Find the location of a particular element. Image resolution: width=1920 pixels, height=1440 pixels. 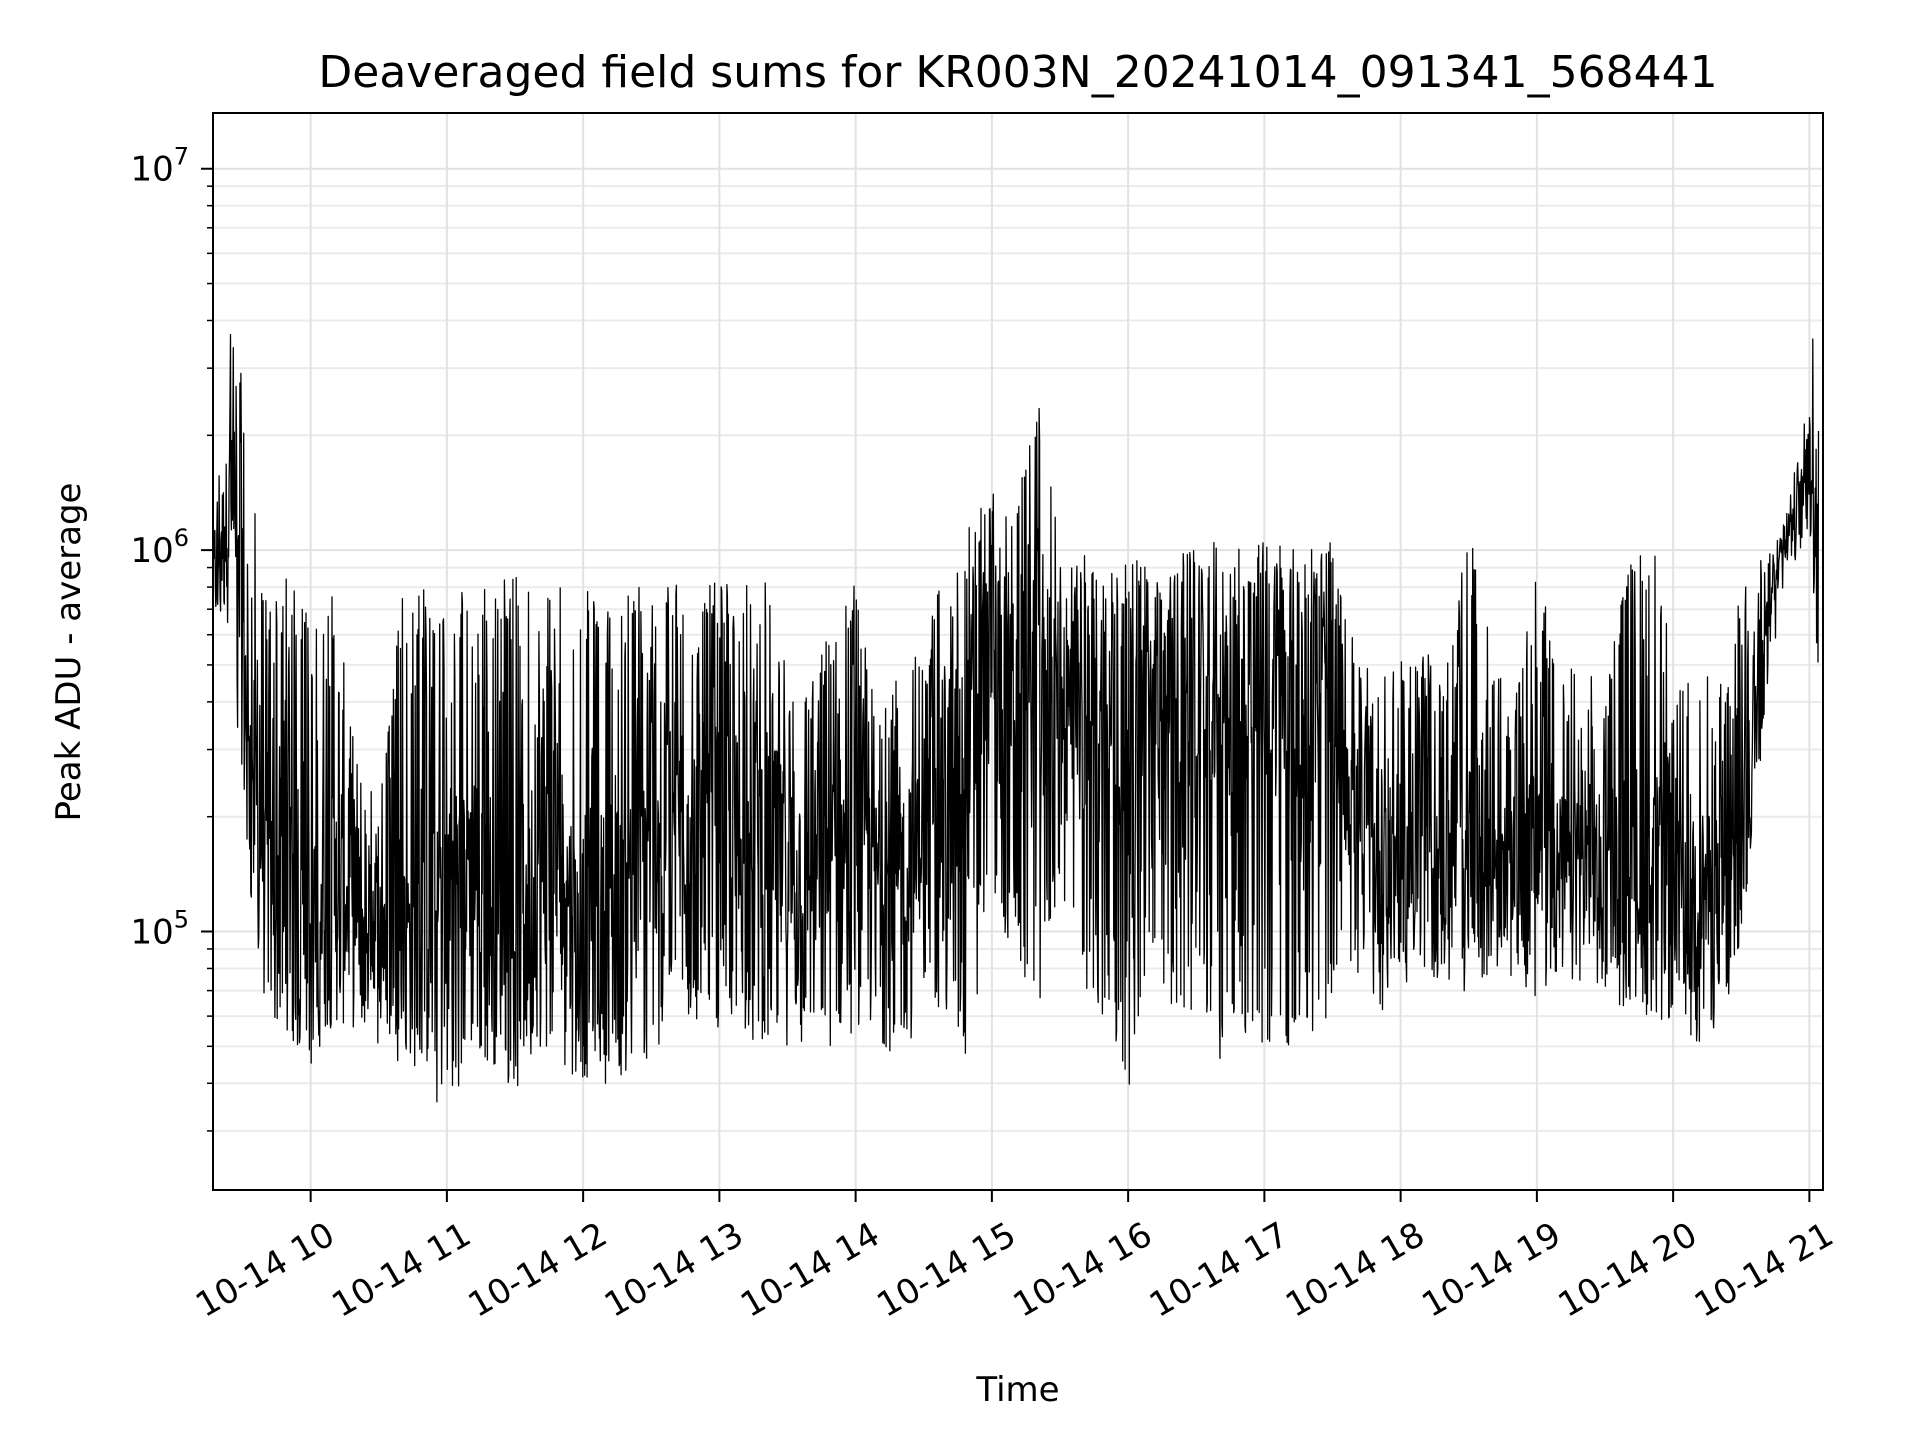

y-tick-label: 10⁵ is located at coordinates (159, 929).